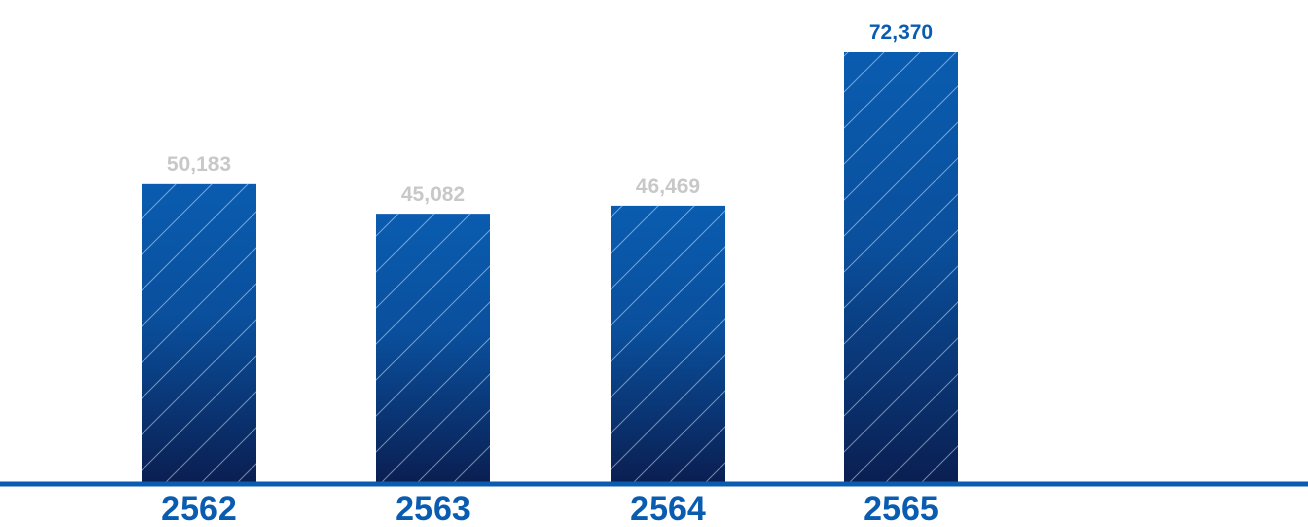 Image resolution: width=1308 pixels, height=527 pixels. I want to click on value-label-2562: 50,183, so click(199, 164).